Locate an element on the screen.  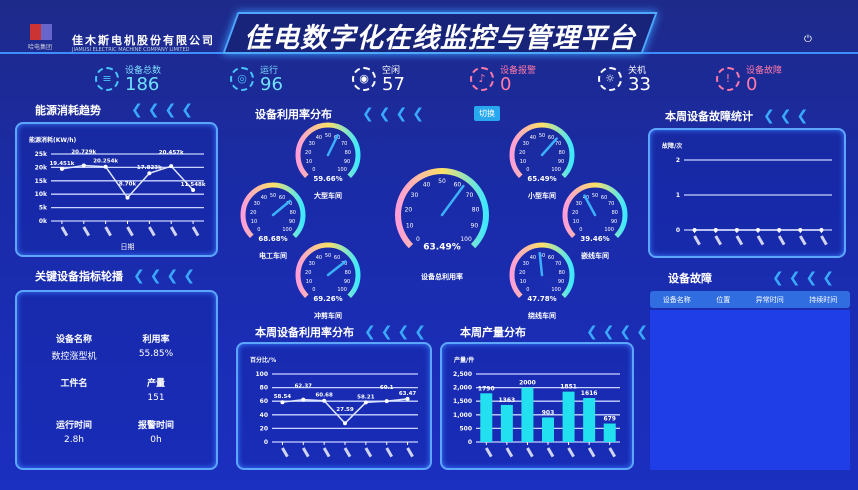
data-label: 20.729k is located at coordinates (83, 152).